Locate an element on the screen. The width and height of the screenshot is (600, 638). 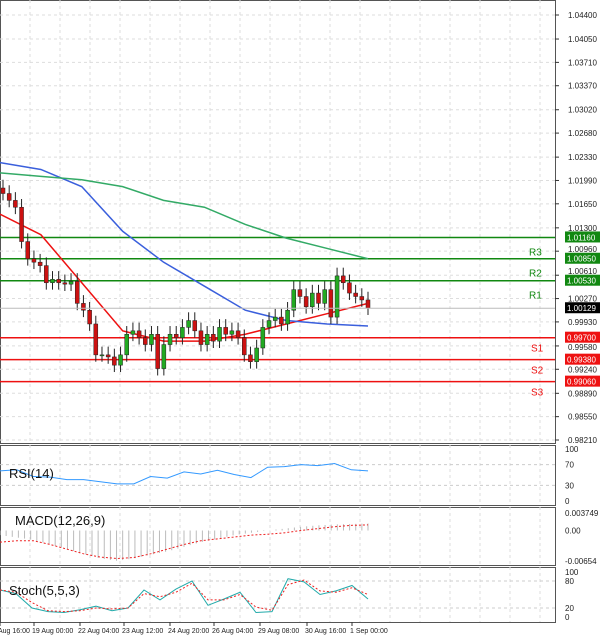
time-label: 24 Aug 20:00 is located at coordinates (188, 631).